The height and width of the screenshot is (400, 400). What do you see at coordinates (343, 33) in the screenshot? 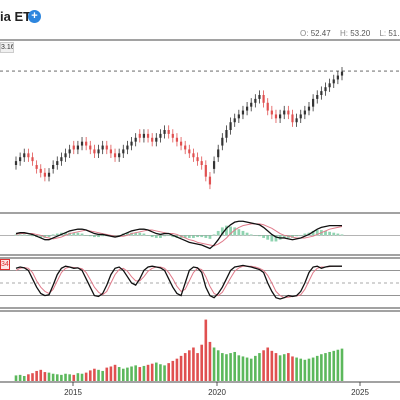
I see `high-label: H:` at bounding box center [343, 33].